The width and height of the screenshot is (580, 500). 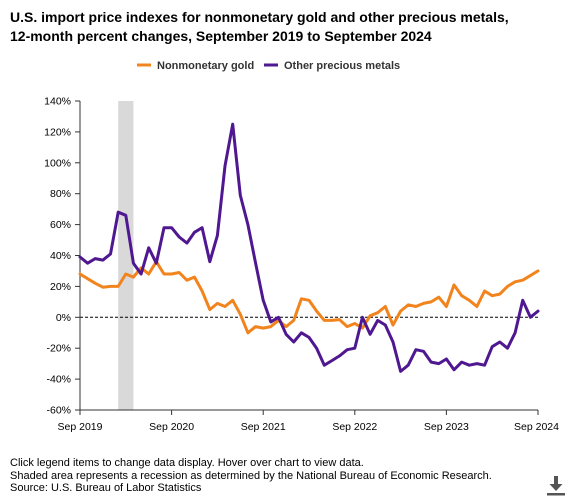 I want to click on legend-item-1: Other precious metals, so click(x=332, y=66).